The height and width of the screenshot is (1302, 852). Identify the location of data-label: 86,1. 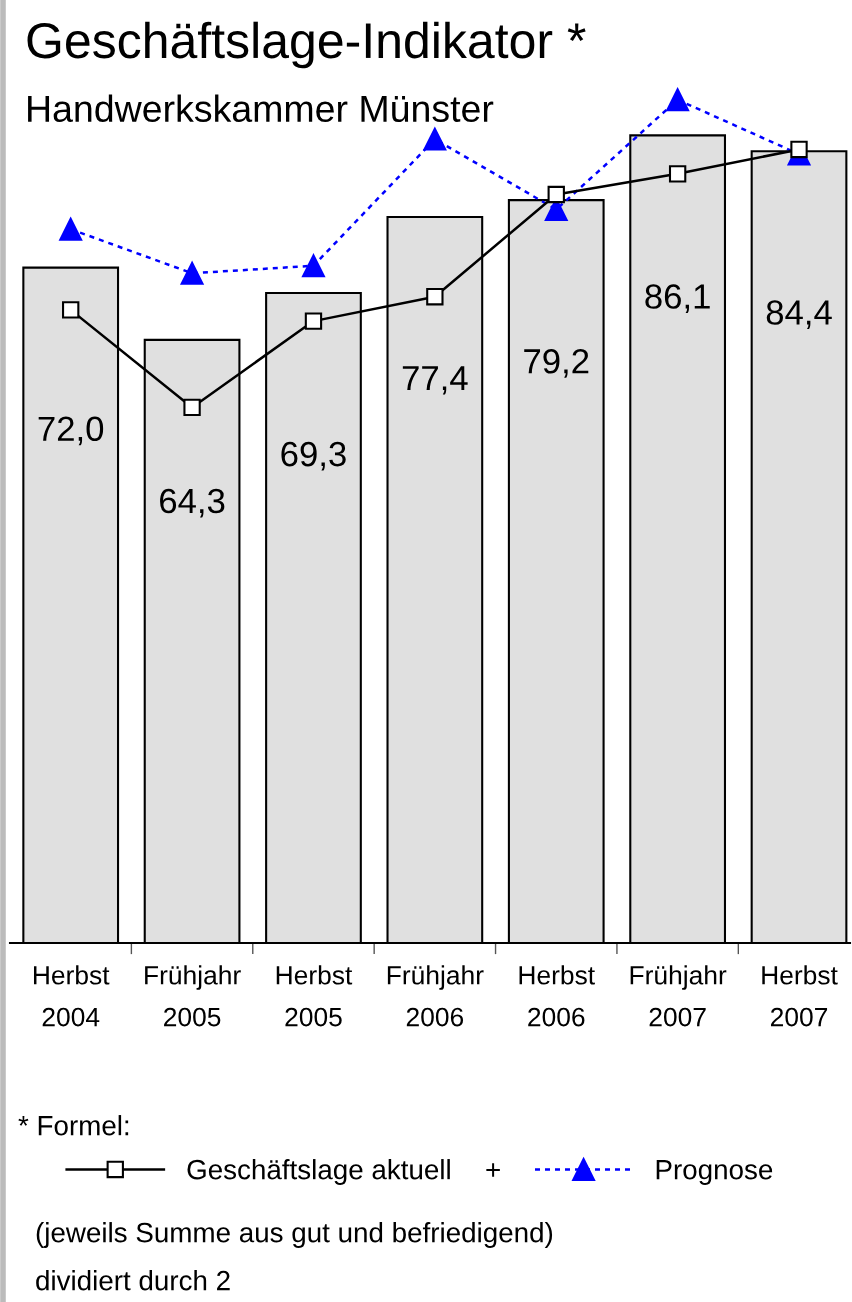
(677, 298).